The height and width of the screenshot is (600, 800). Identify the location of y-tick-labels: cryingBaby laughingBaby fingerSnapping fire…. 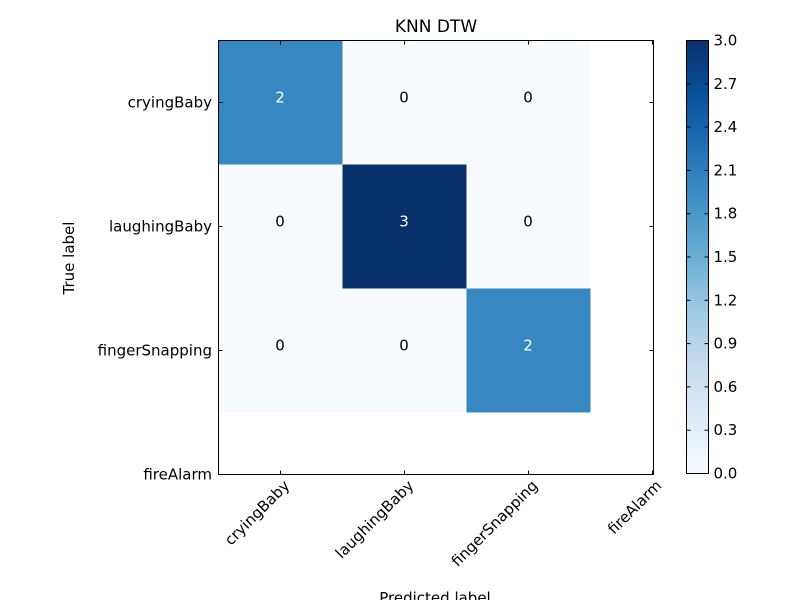
(155, 289).